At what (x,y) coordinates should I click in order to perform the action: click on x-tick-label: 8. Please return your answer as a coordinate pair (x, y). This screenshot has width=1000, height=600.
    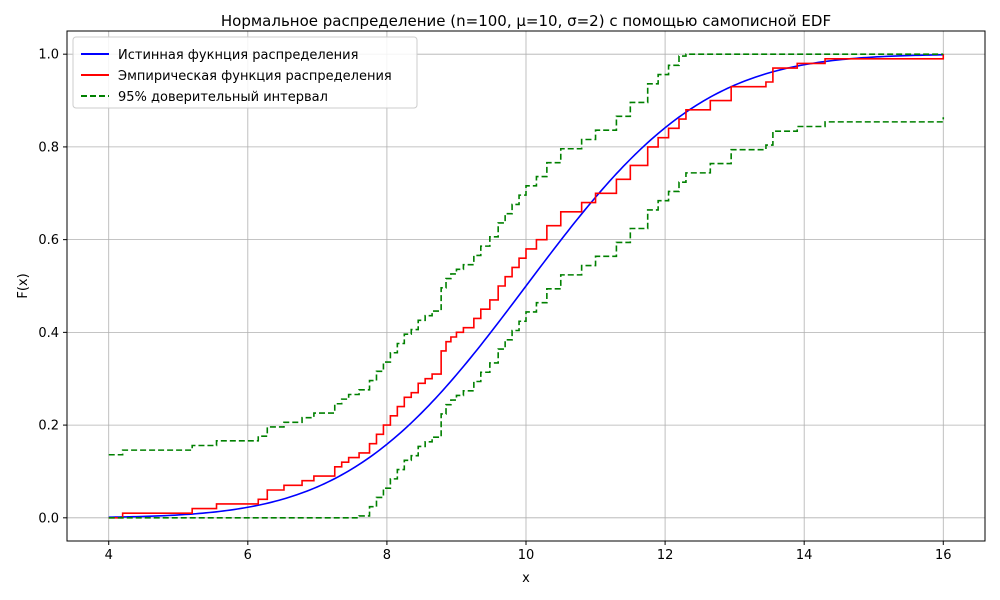
    Looking at the image, I should click on (387, 555).